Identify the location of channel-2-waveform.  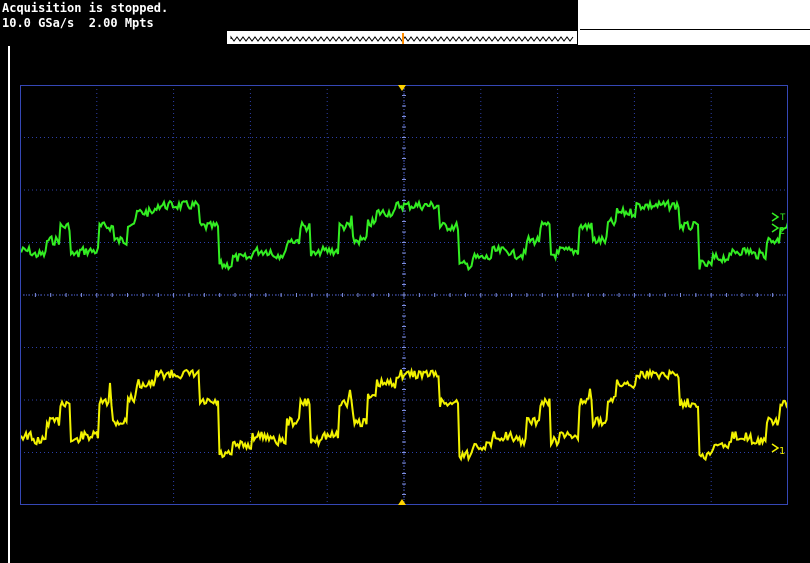
(404, 235).